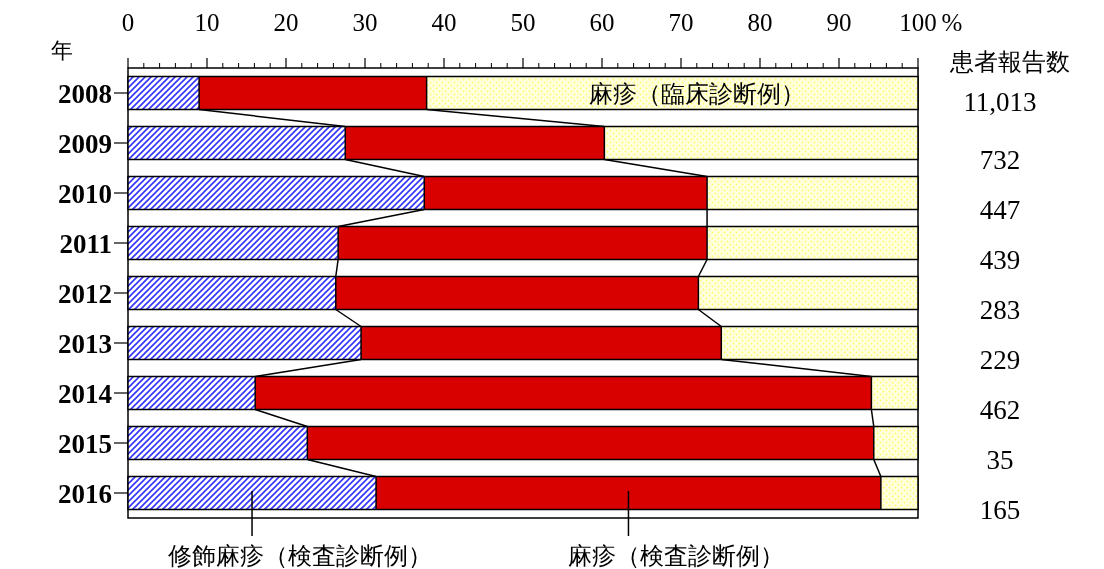  Describe the element at coordinates (85, 394) in the screenshot. I see `y-tick-label: 2014` at that location.